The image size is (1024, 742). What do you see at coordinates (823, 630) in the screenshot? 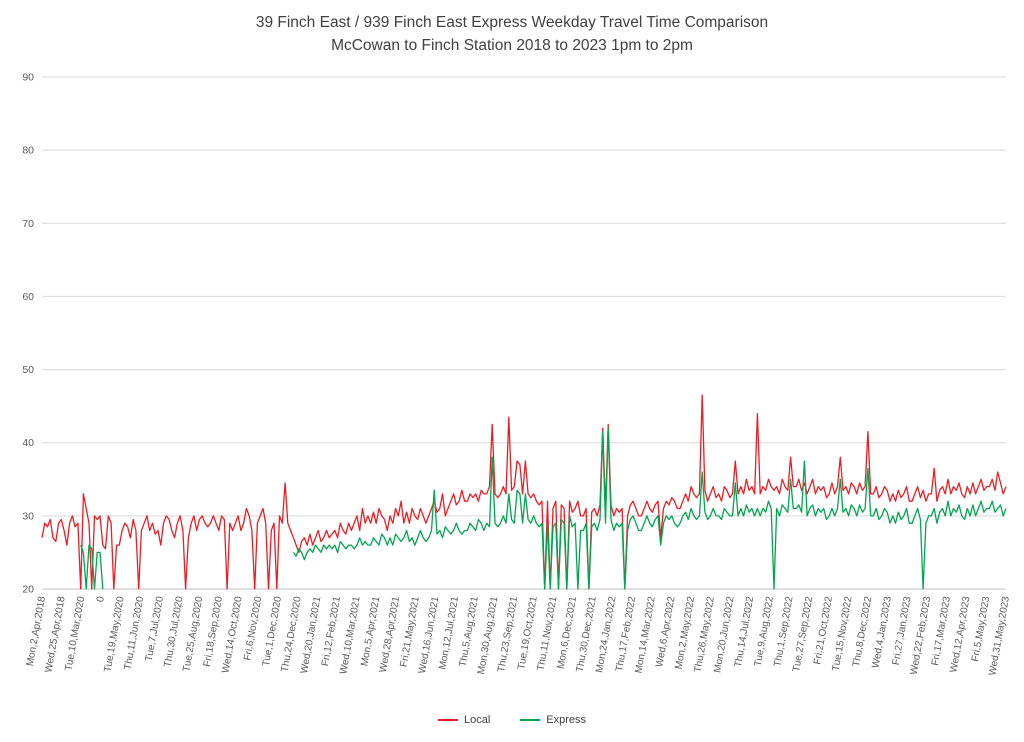
I see `x-tick-label: Fri,21,Oct,2022` at bounding box center [823, 630].